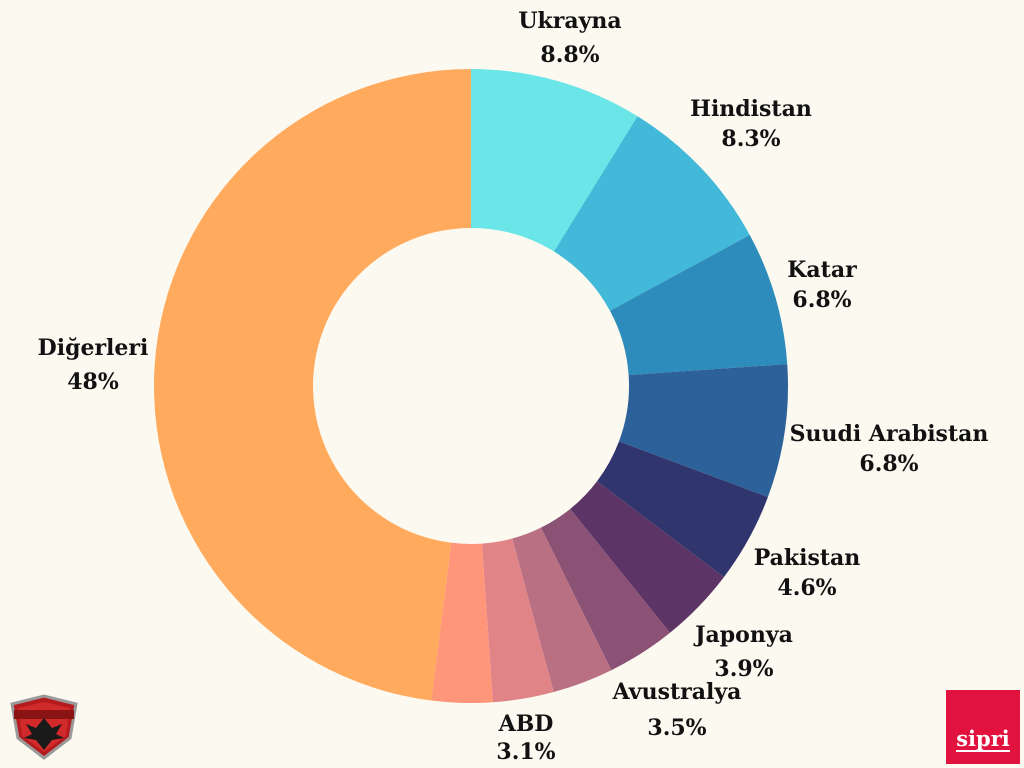 The width and height of the screenshot is (1024, 768). I want to click on donut-slice-abd, so click(562, 610).